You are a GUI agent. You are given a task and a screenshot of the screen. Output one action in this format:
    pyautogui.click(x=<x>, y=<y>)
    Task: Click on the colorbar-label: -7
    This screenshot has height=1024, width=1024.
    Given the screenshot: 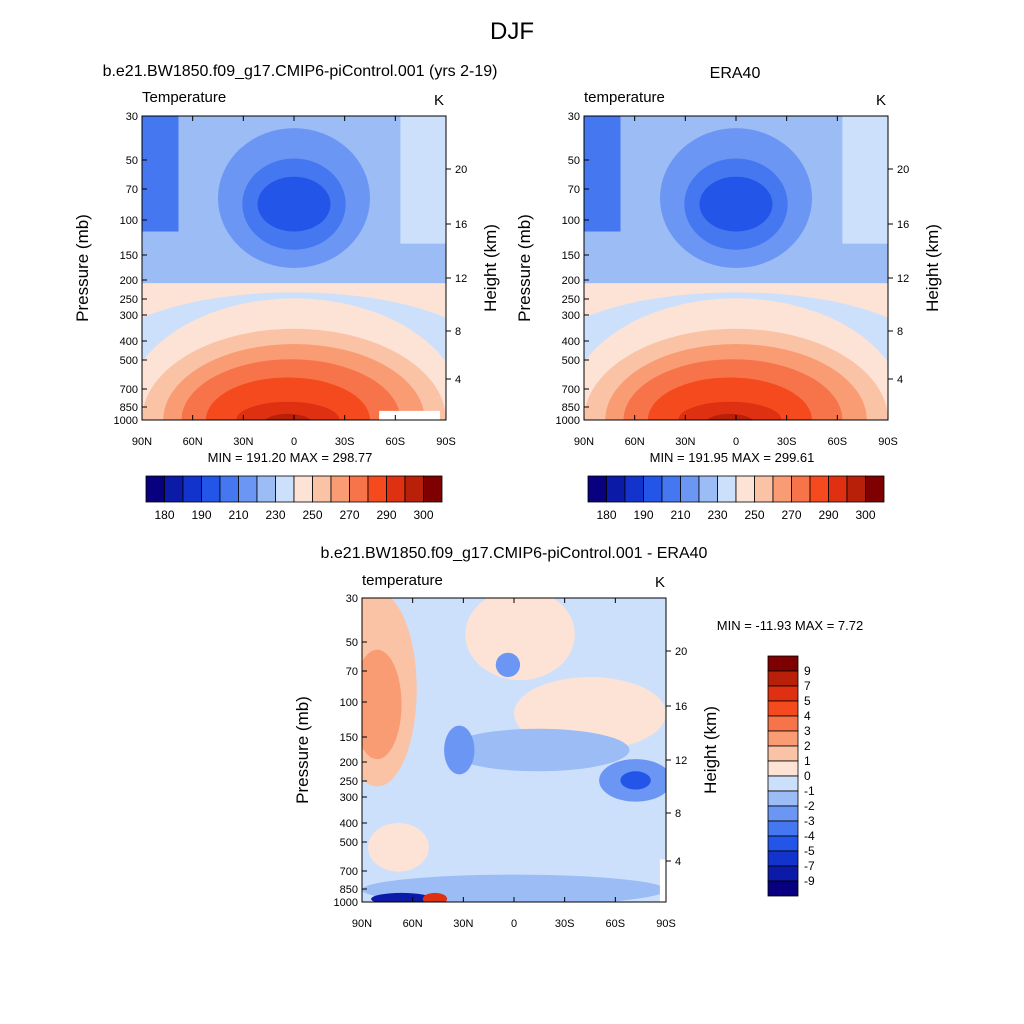 What is the action you would take?
    pyautogui.click(x=809, y=866)
    